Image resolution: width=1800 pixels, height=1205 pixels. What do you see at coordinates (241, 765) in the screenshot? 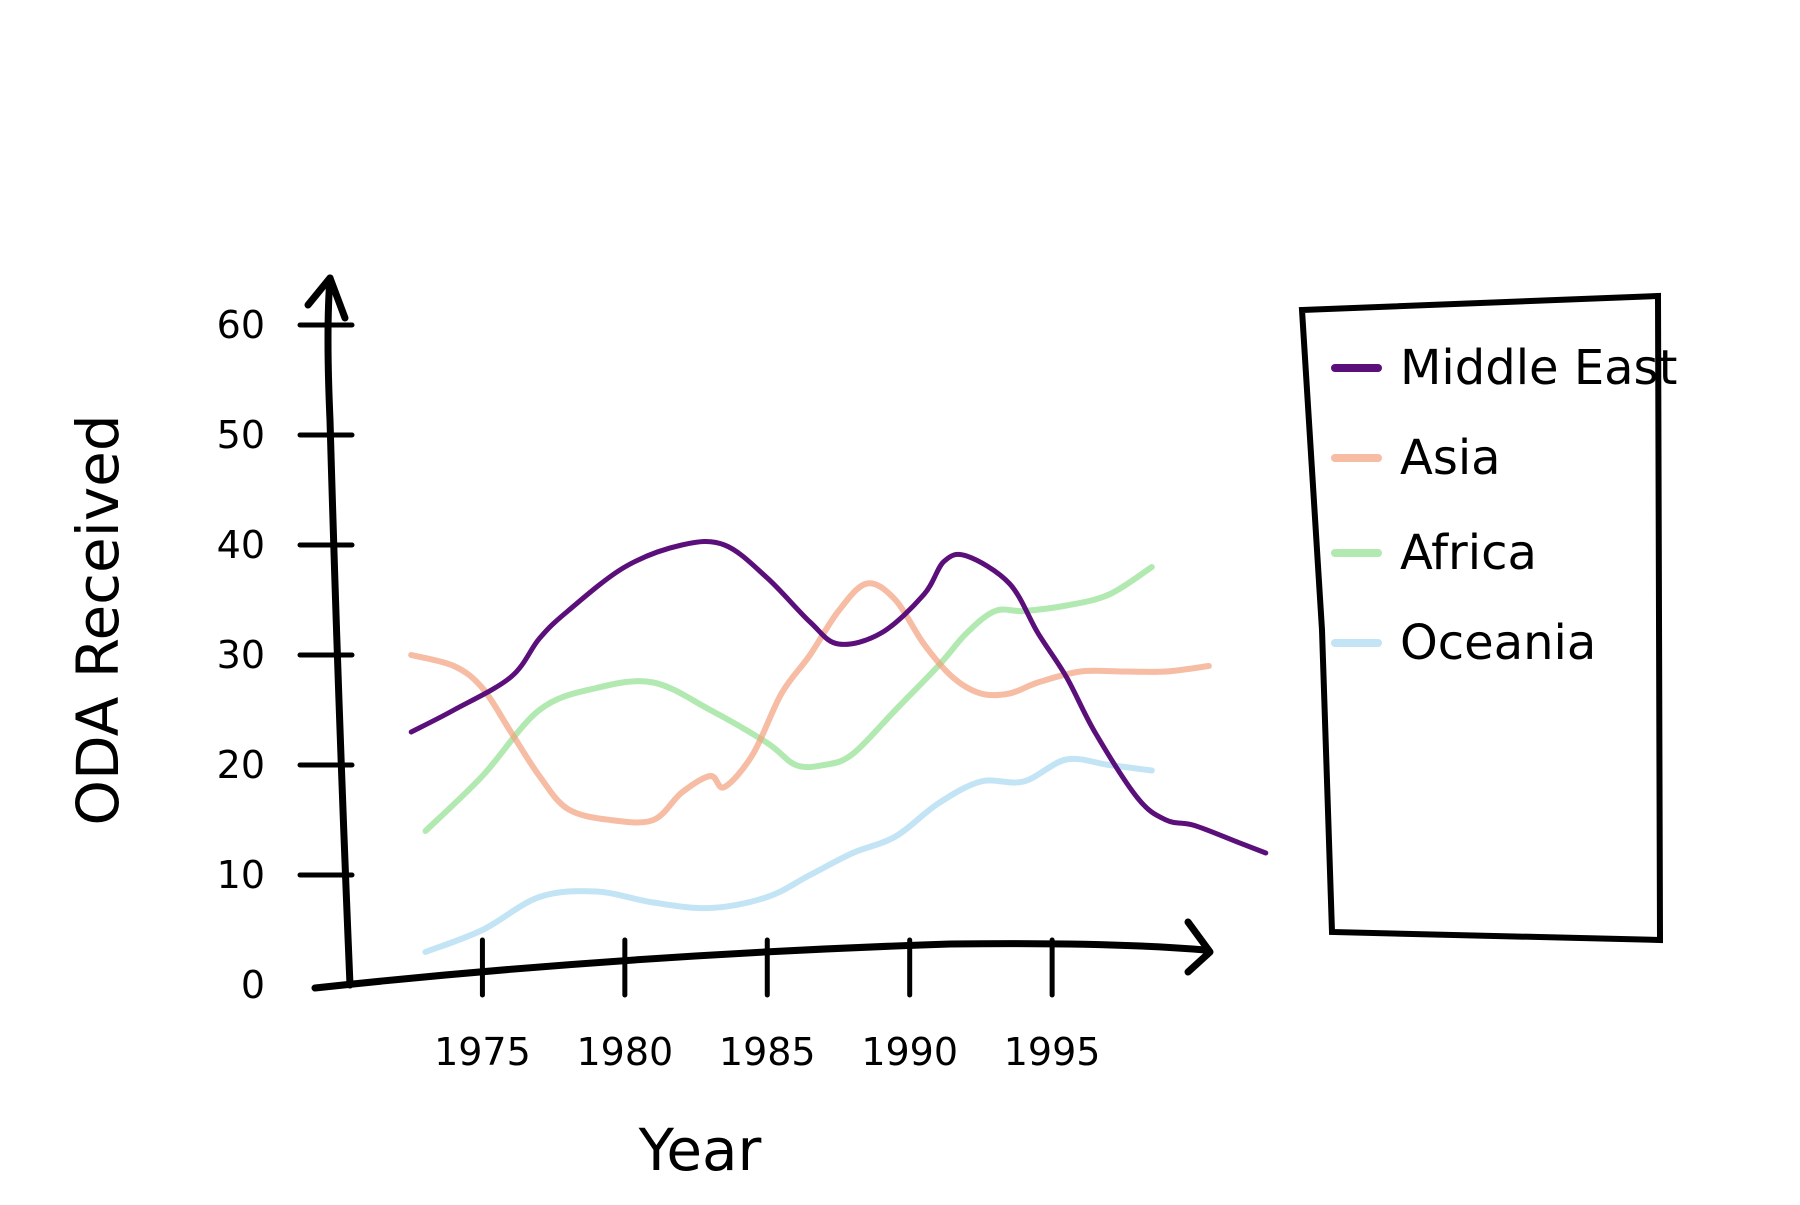
I see `y-tick-label-20: 20` at bounding box center [241, 765].